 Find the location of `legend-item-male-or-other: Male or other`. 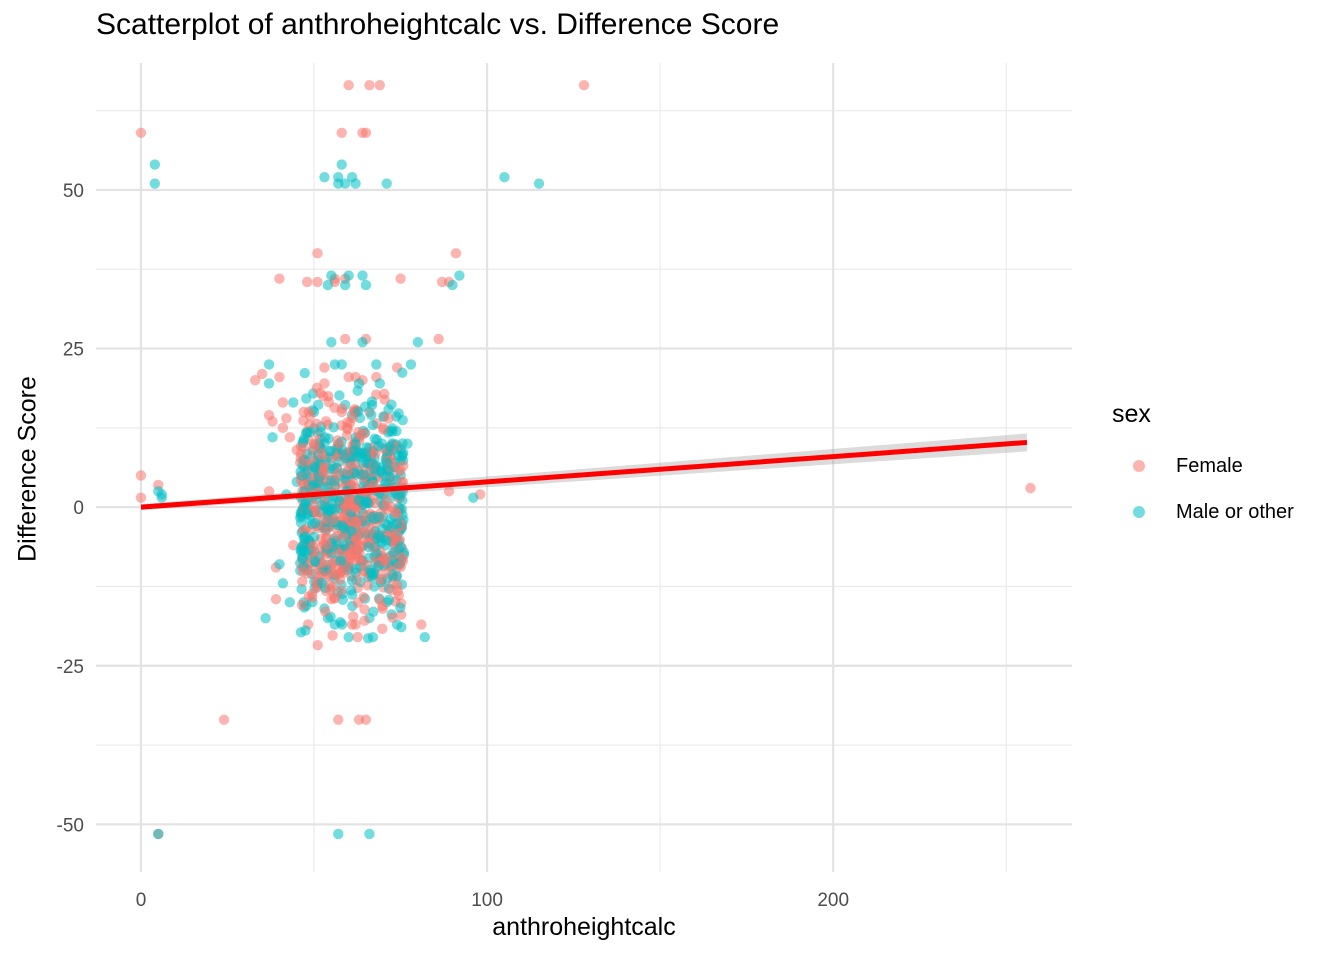

legend-item-male-or-other: Male or other is located at coordinates (1203, 512).